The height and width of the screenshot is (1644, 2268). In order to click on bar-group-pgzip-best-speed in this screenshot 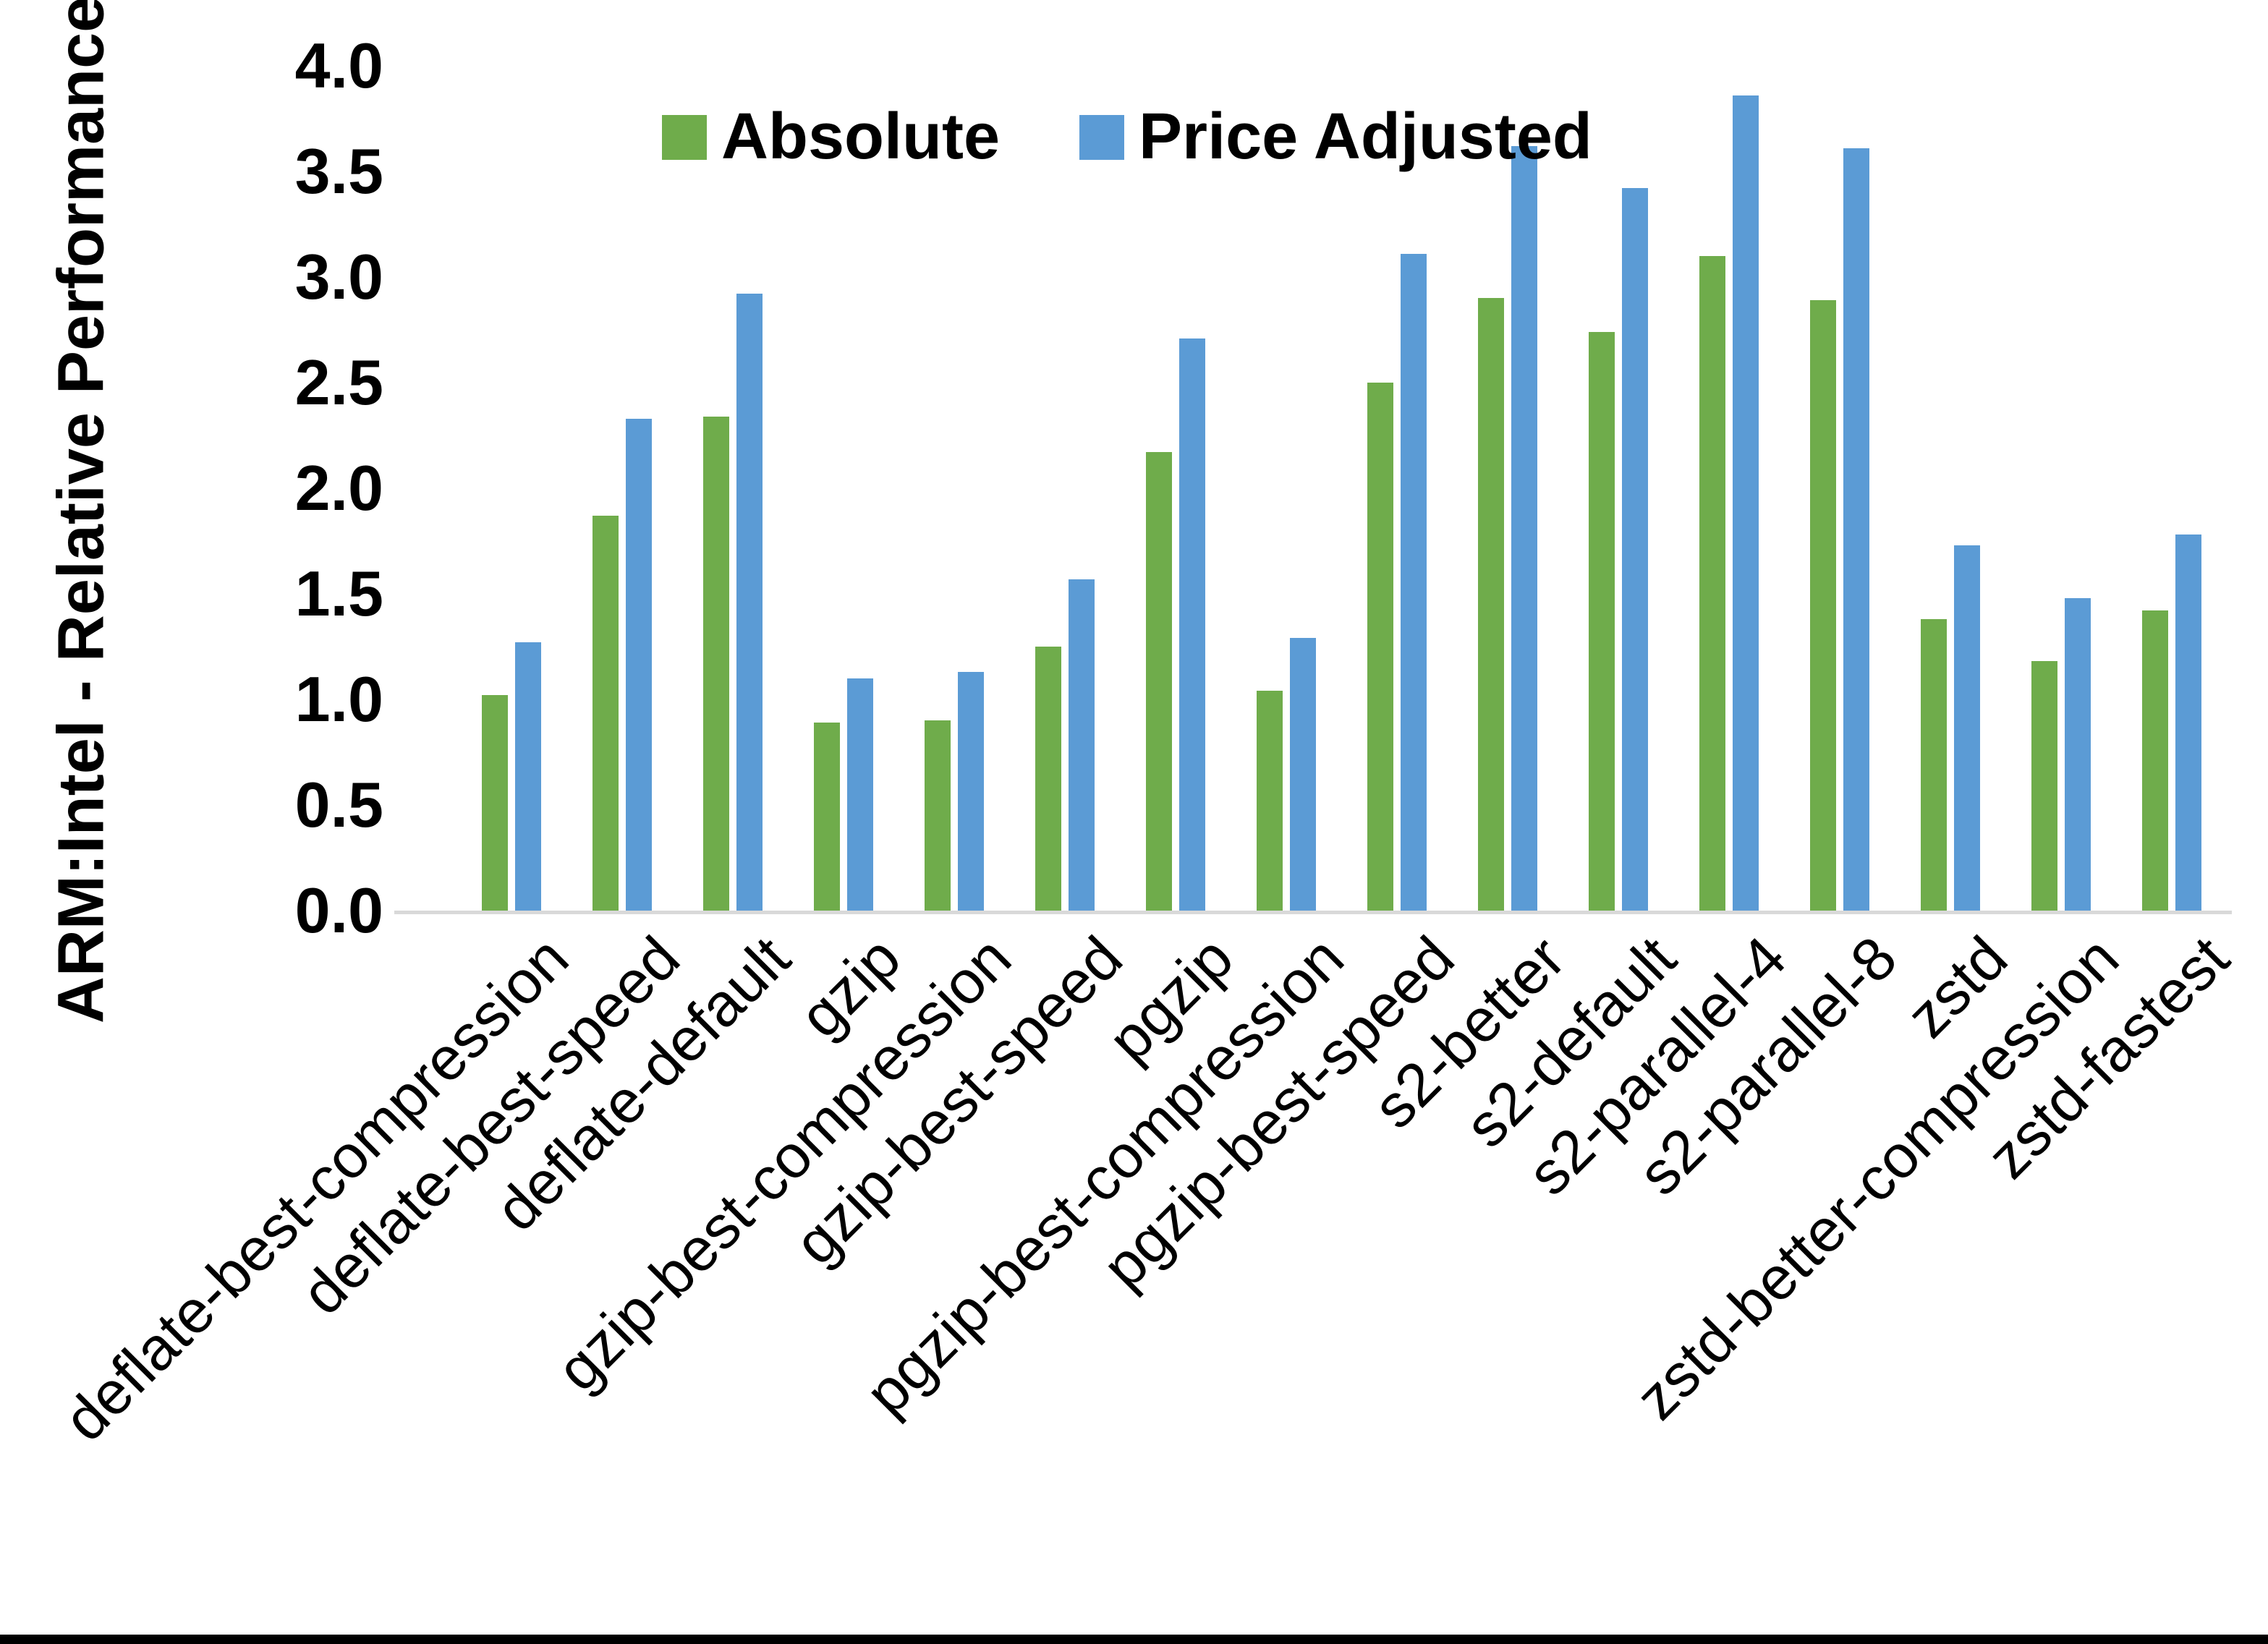, I will do `click(1396, 488)`.